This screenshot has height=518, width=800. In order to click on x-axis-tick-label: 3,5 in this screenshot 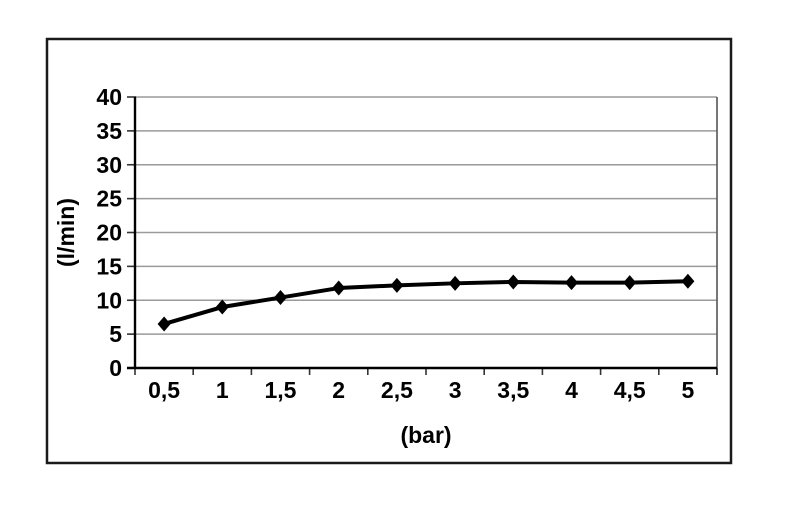, I will do `click(513, 390)`.